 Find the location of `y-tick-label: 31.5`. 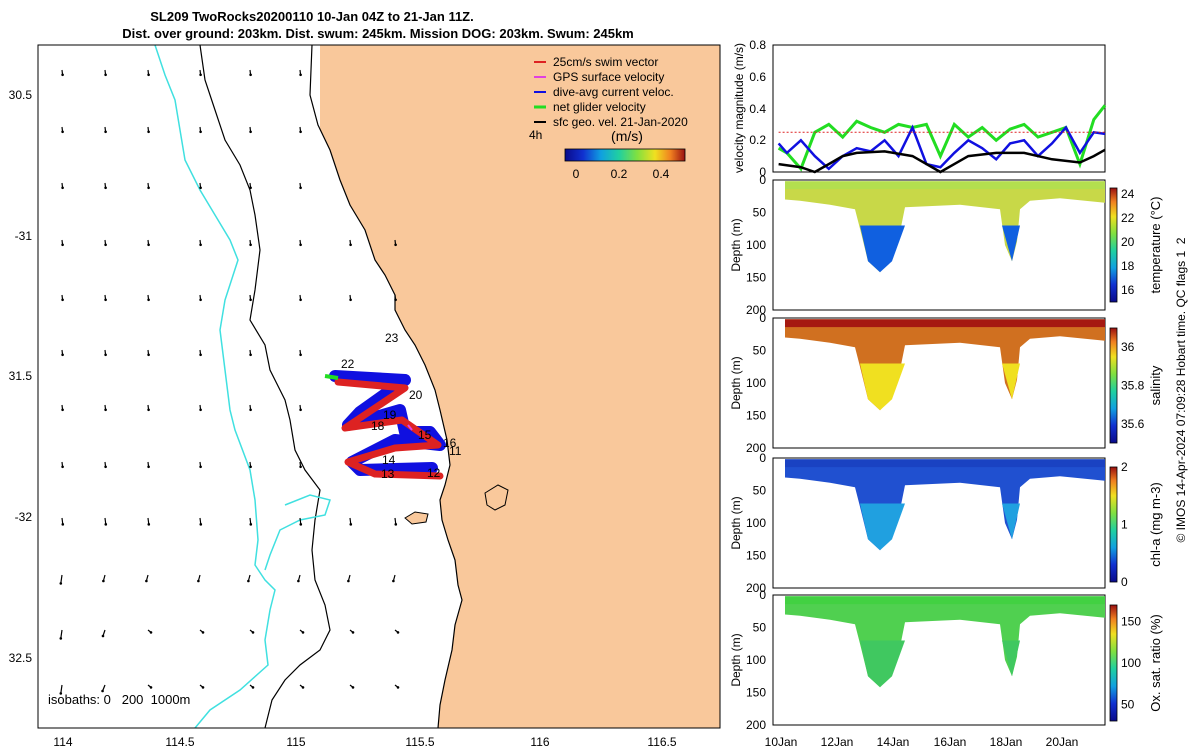

y-tick-label: 31.5 is located at coordinates (21, 376).